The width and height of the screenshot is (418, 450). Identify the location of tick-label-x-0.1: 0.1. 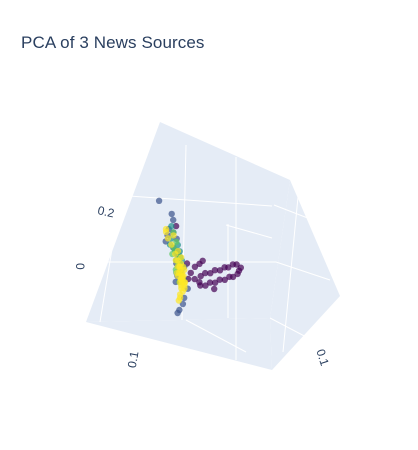
(133, 359).